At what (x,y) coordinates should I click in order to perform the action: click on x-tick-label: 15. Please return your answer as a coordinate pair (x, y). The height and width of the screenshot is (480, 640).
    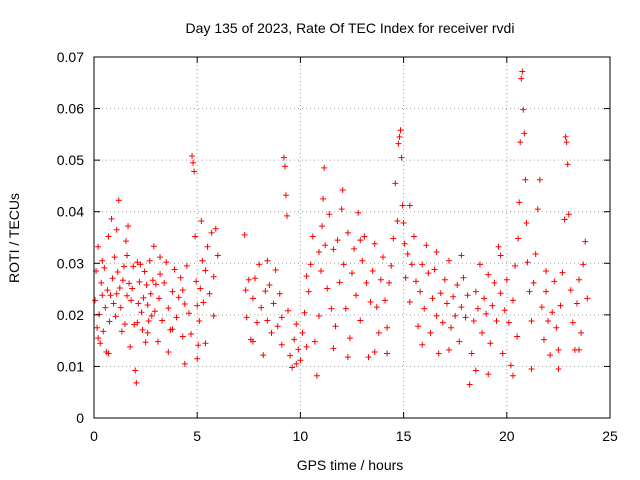
    Looking at the image, I should click on (404, 436).